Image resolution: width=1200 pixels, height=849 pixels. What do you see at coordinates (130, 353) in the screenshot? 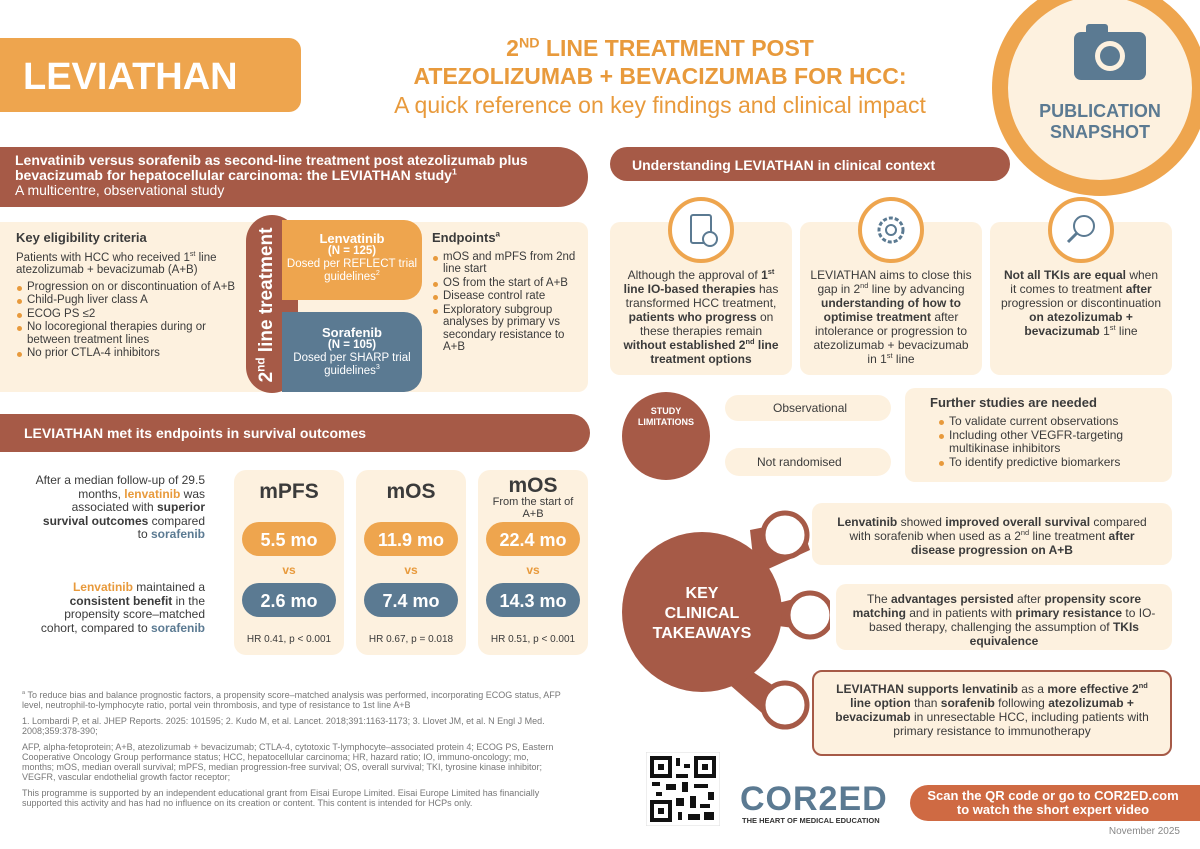
I see `text: No prior CTLA-4 inhibitors` at bounding box center [130, 353].